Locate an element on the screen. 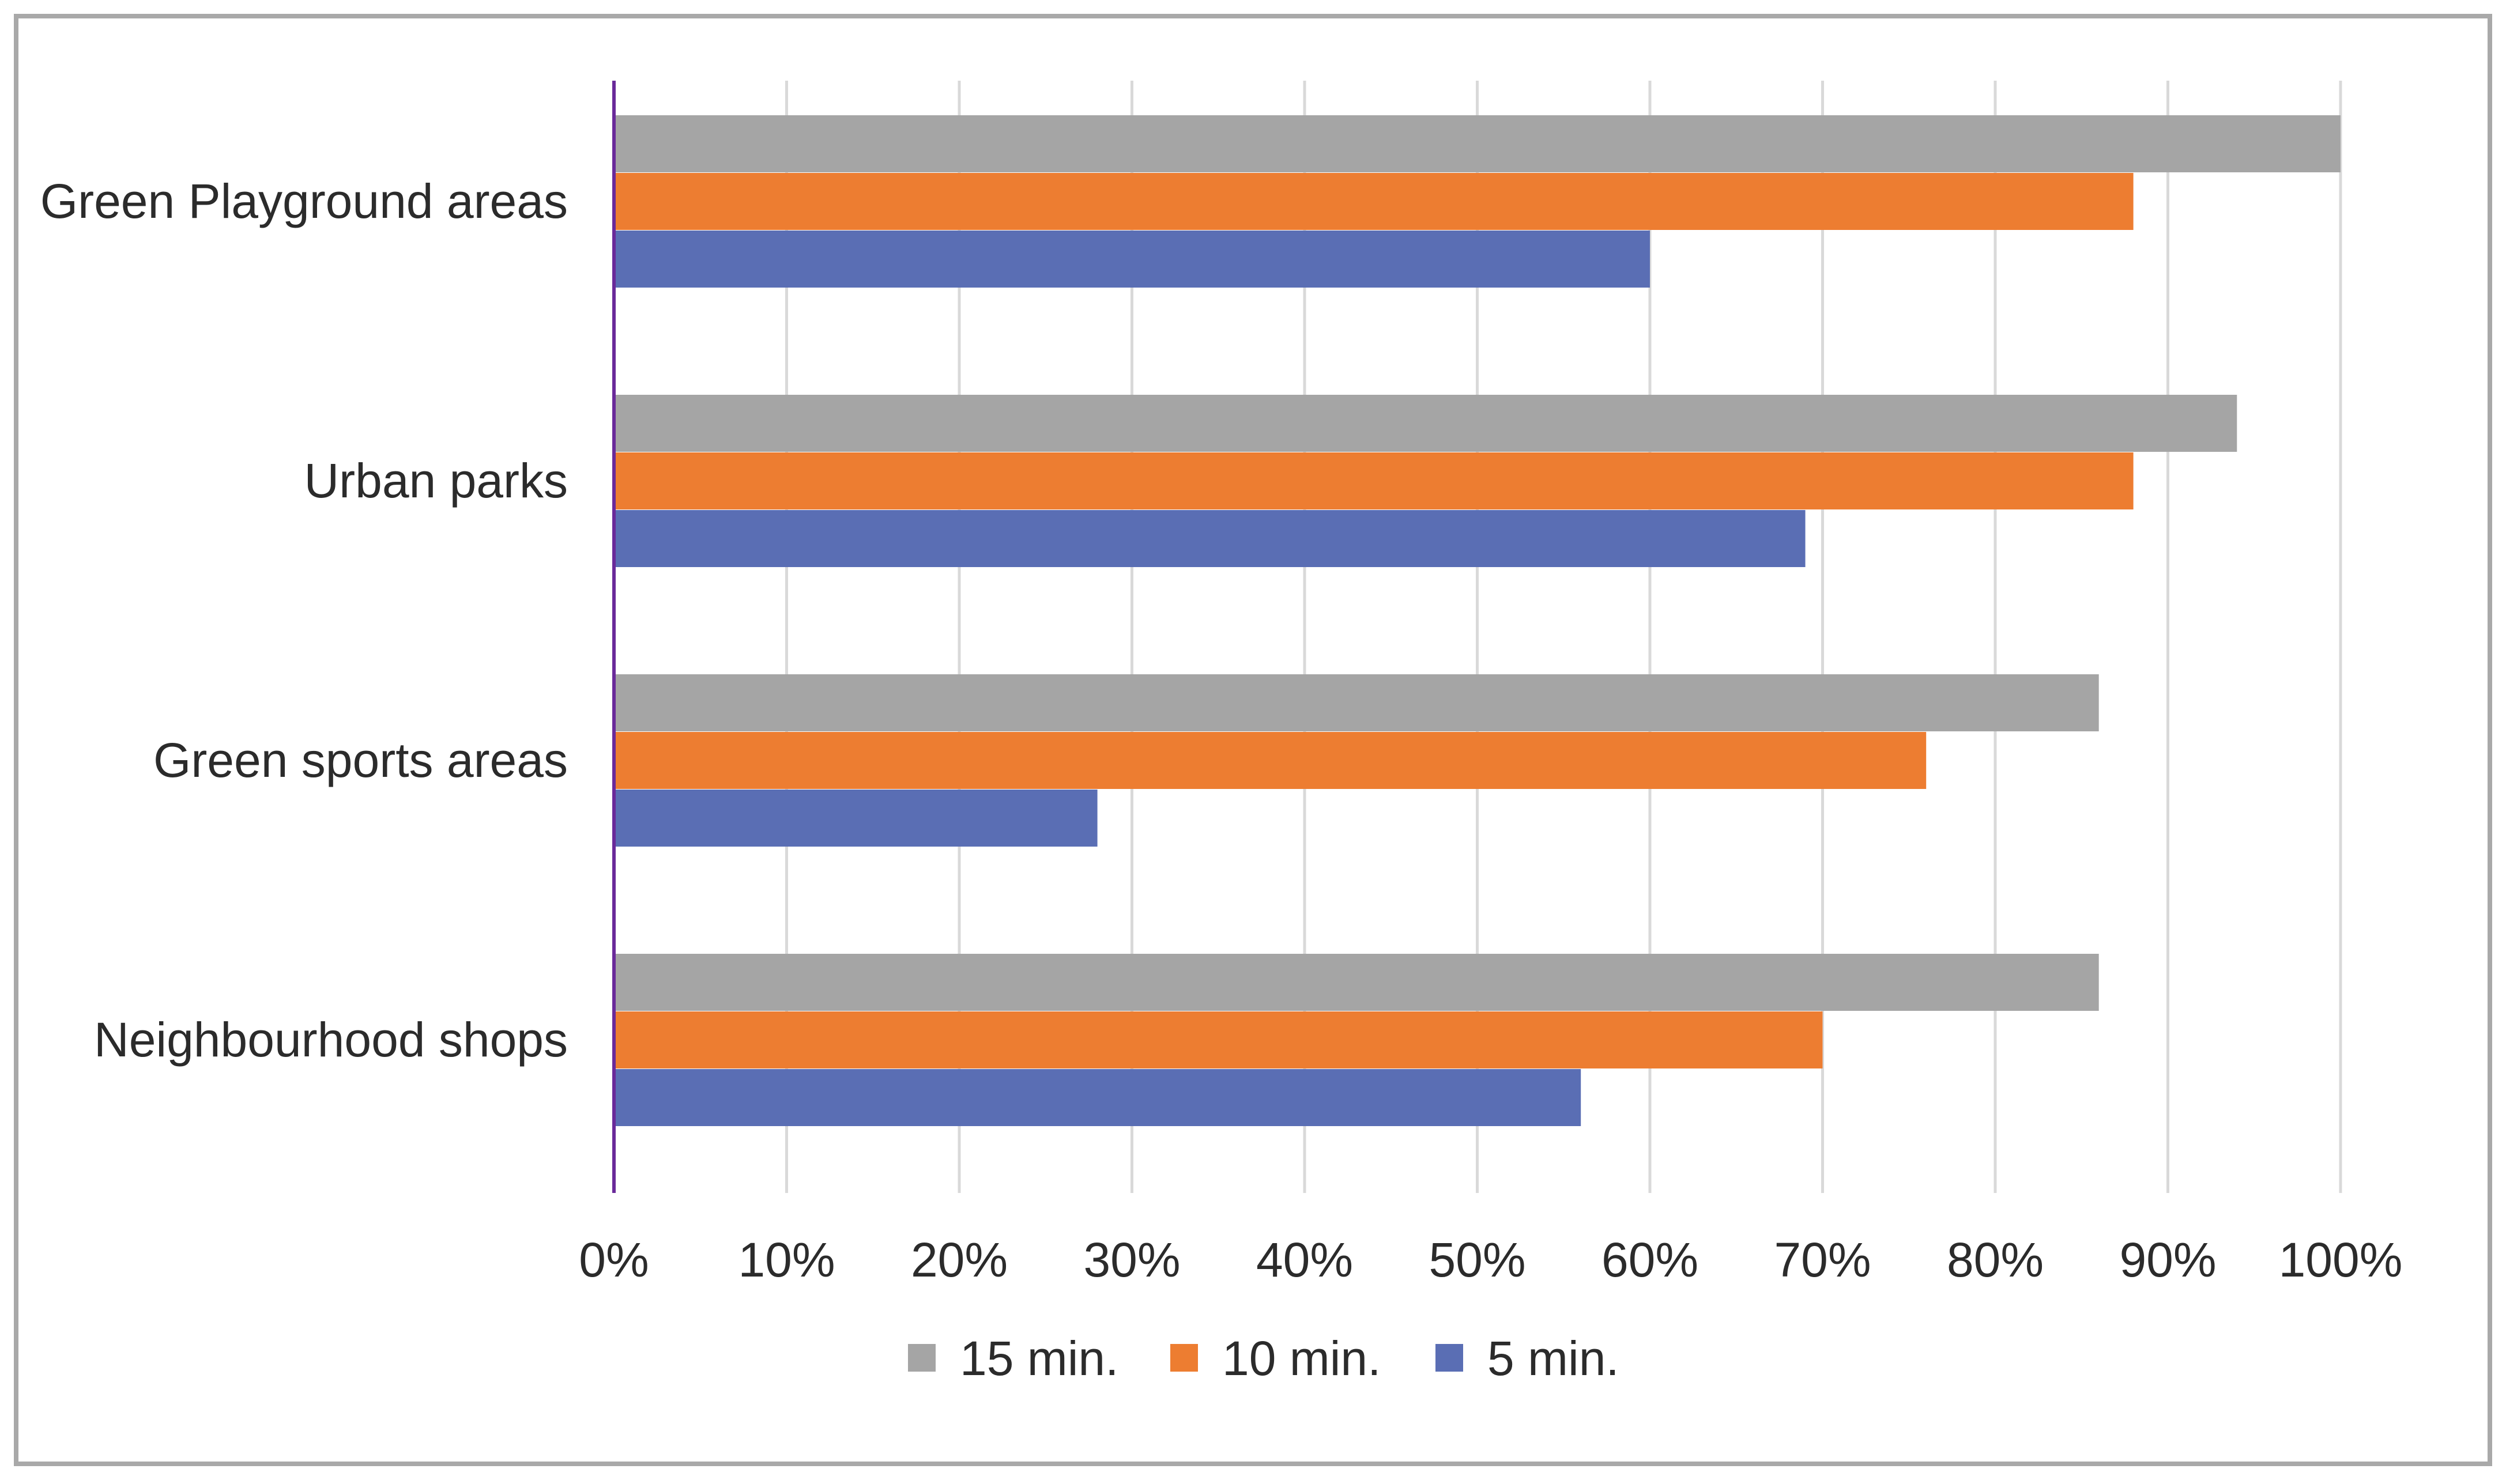  category-label: Green sports areas is located at coordinates (360, 760).